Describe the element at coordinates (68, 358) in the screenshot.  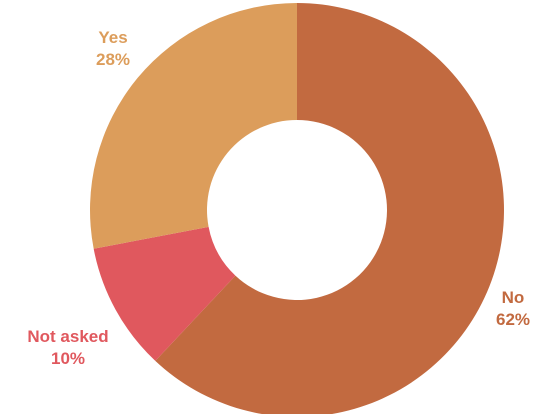
I see `slice-value-label: 10%` at that location.